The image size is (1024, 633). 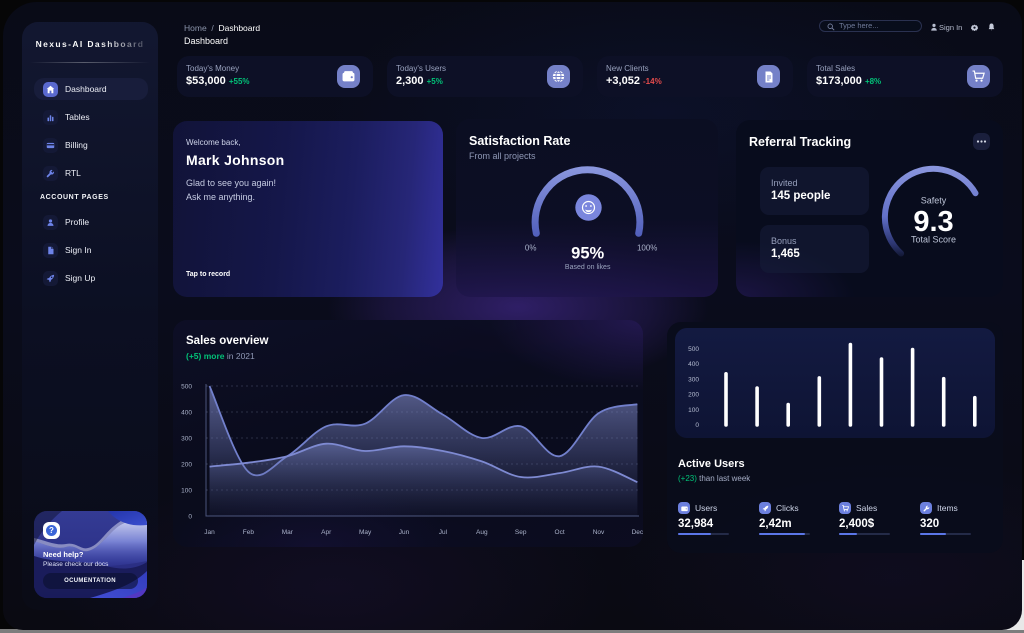 What do you see at coordinates (531, 248) in the screenshot?
I see `svg-text: 0%` at bounding box center [531, 248].